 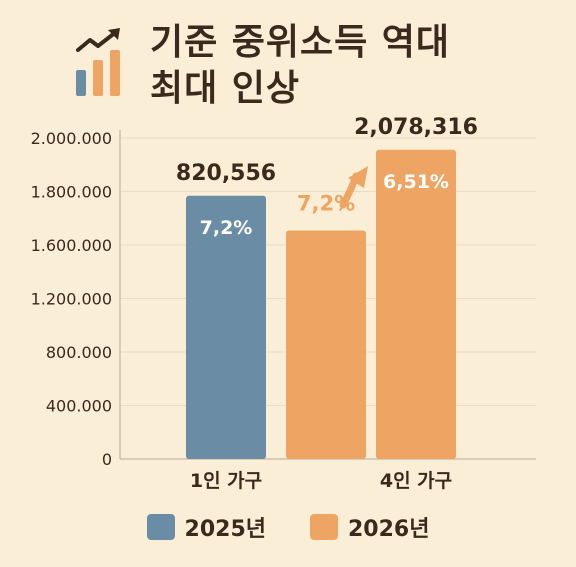 I want to click on chart-title: 기준 중위소득 역대 최대 인상, so click(x=300, y=66).